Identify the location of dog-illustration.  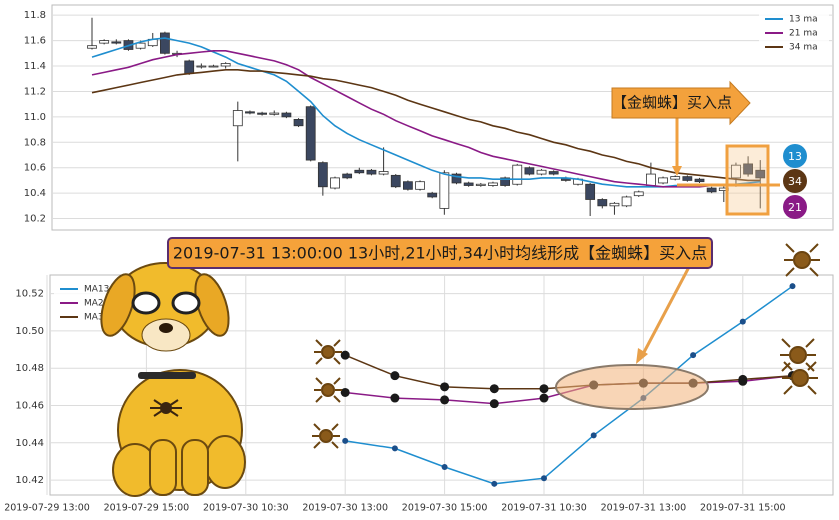
(173, 379).